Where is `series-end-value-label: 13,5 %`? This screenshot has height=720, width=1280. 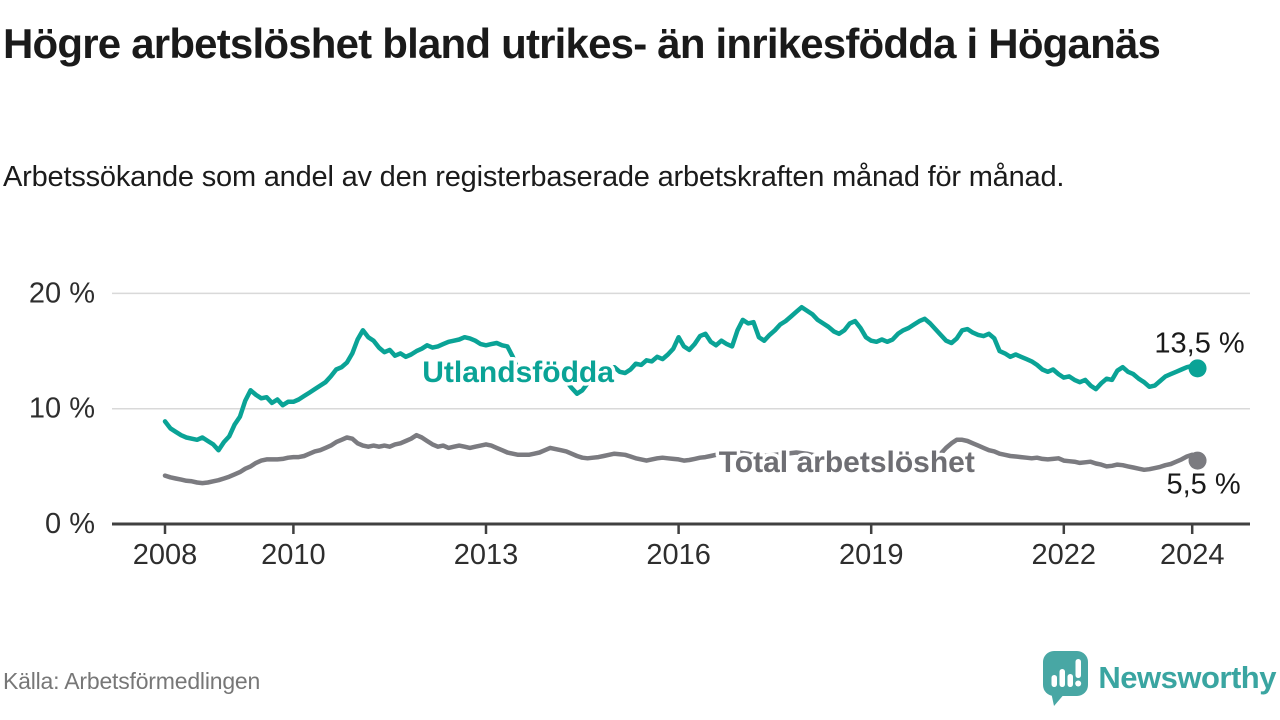 series-end-value-label: 13,5 % is located at coordinates (1199, 343).